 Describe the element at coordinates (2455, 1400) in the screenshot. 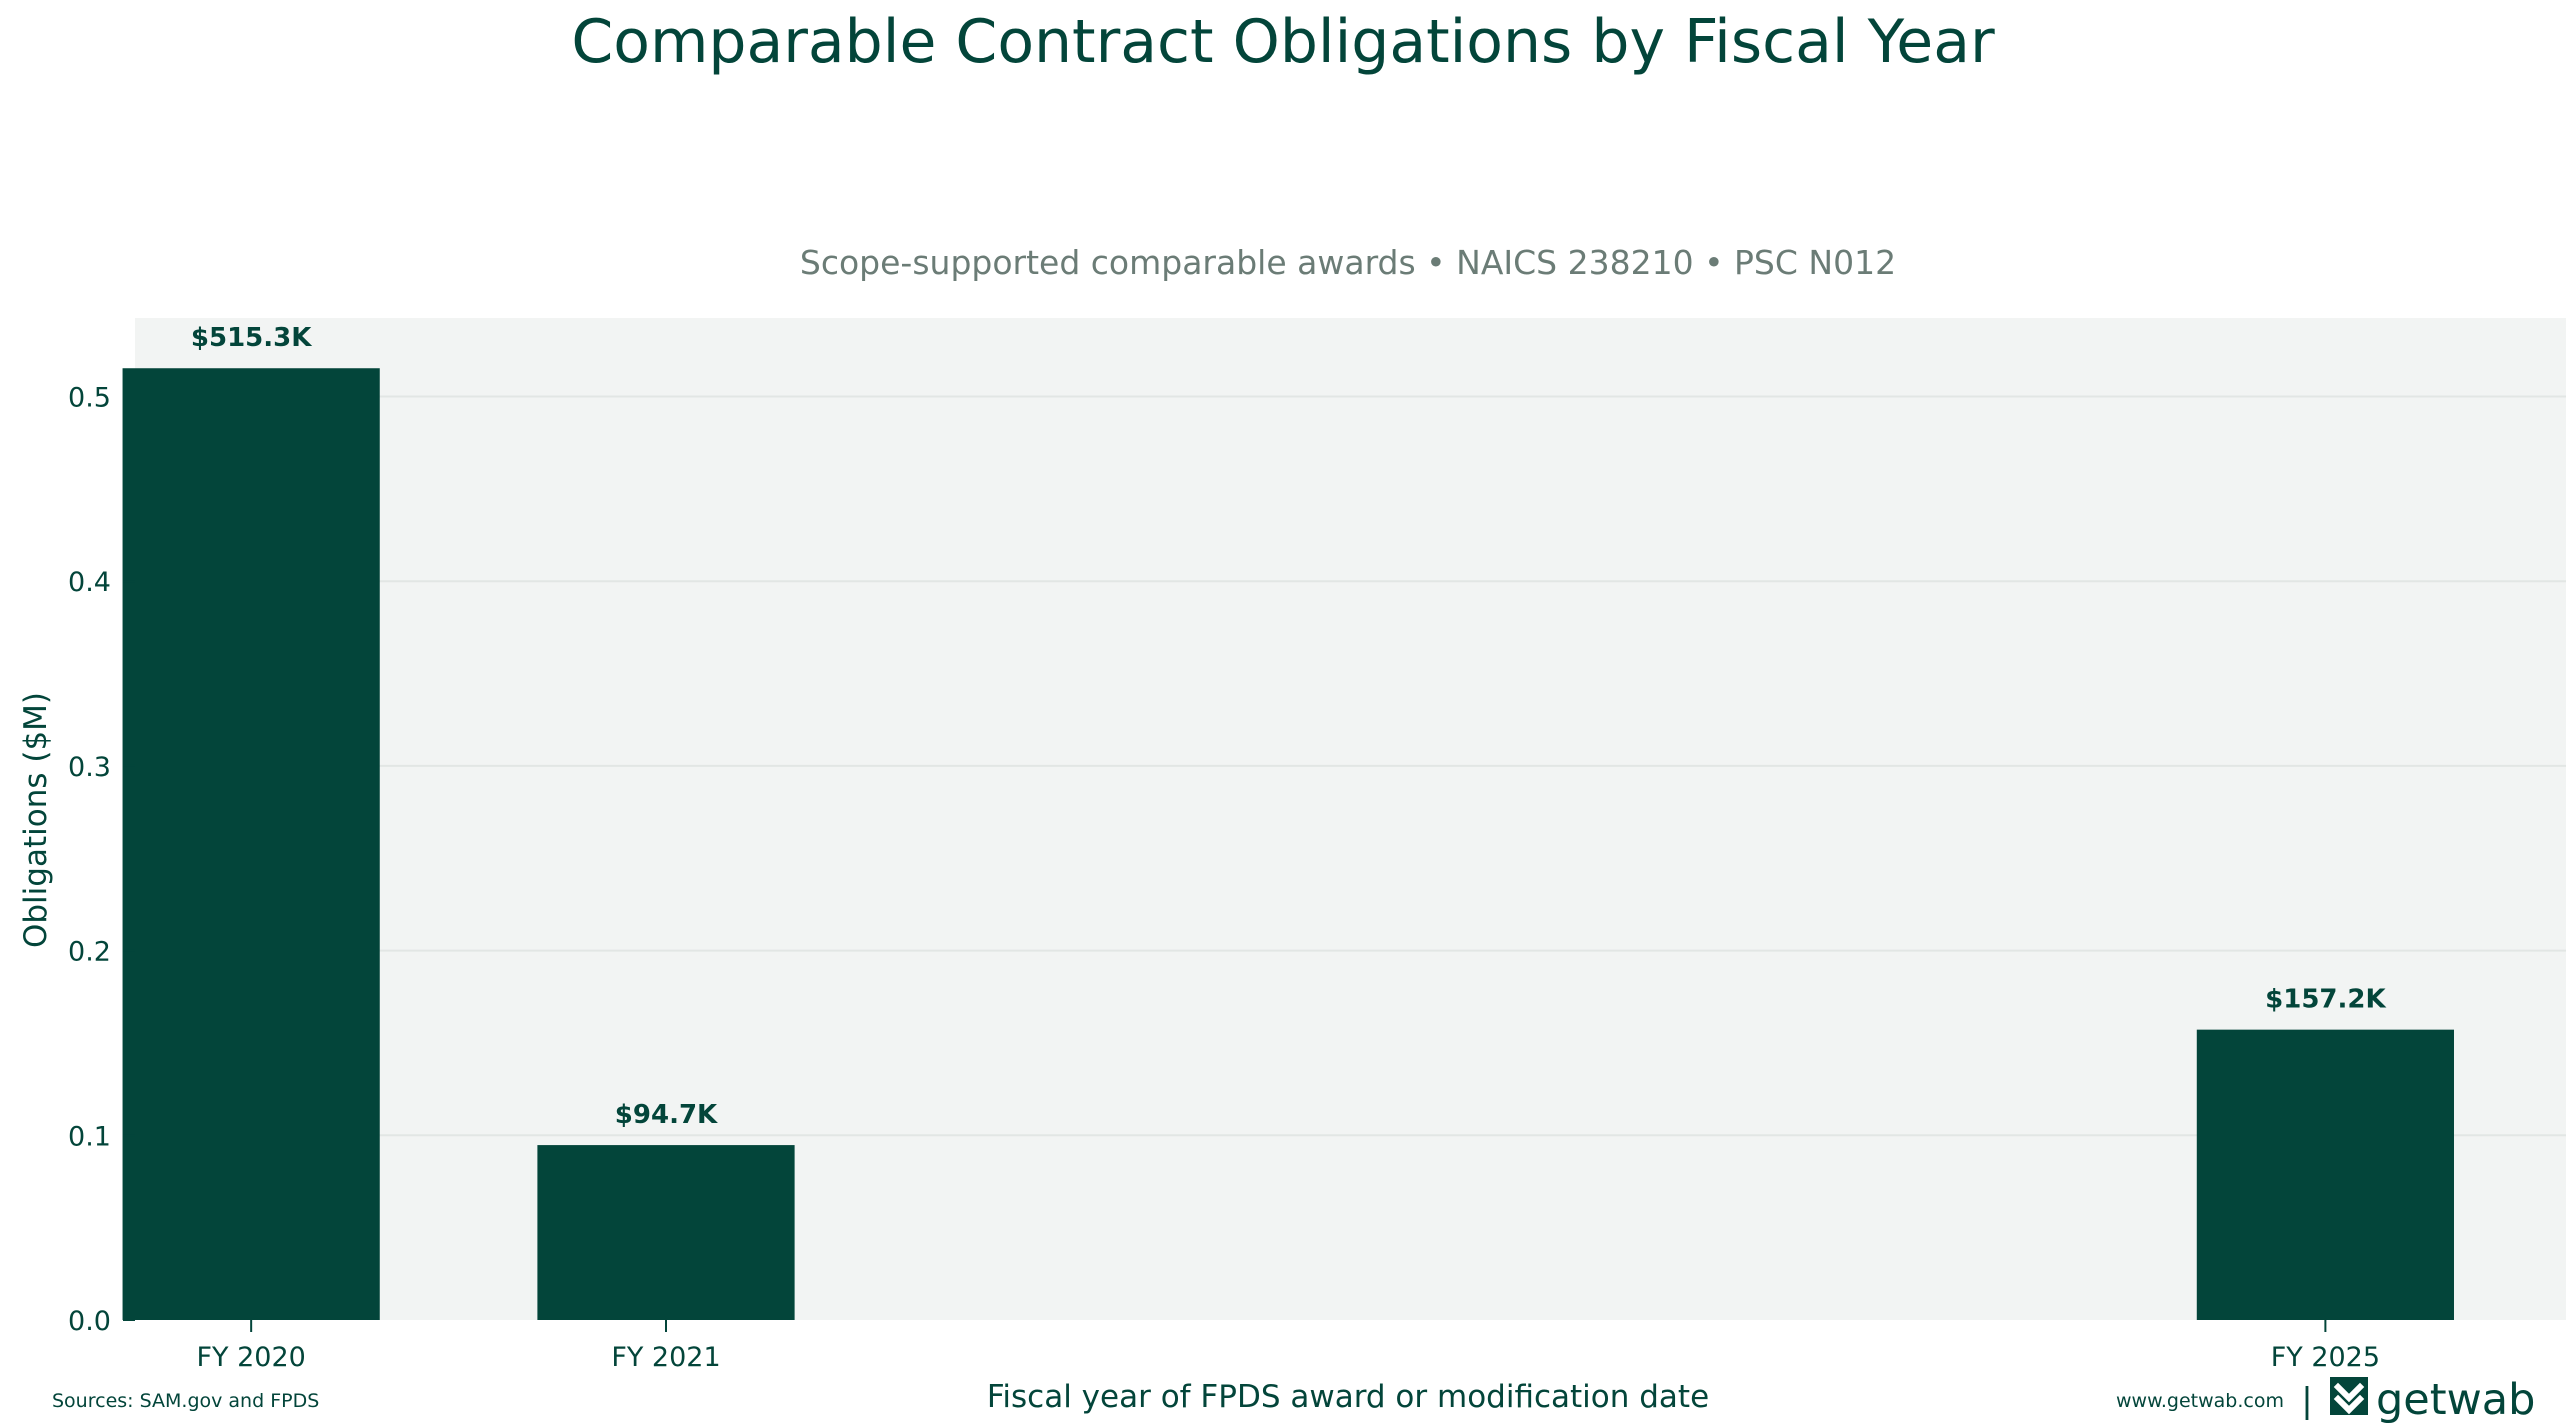

I see `brand-name: getwab` at that location.